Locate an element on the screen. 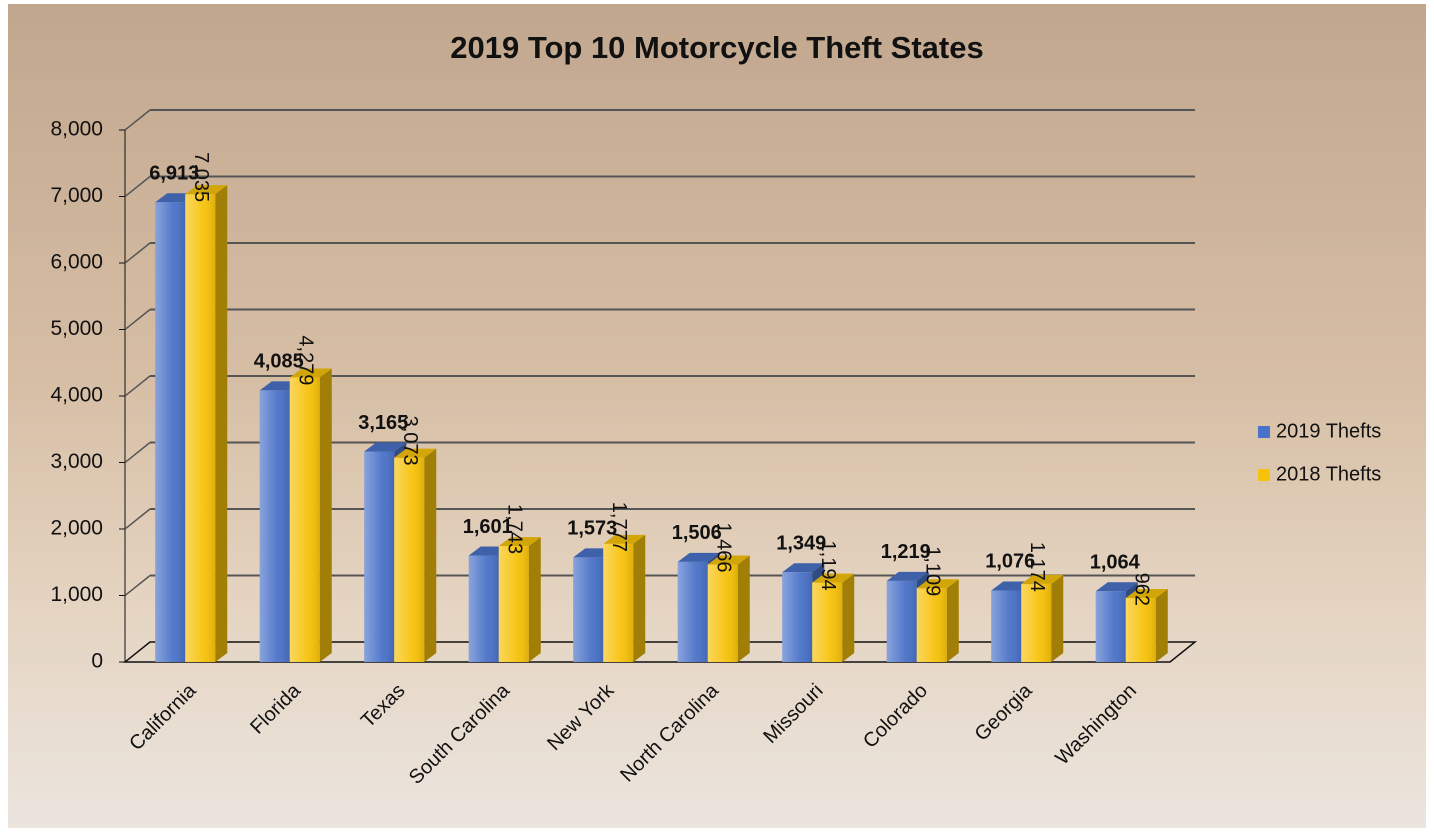  value-label: 6,913 is located at coordinates (174, 174).